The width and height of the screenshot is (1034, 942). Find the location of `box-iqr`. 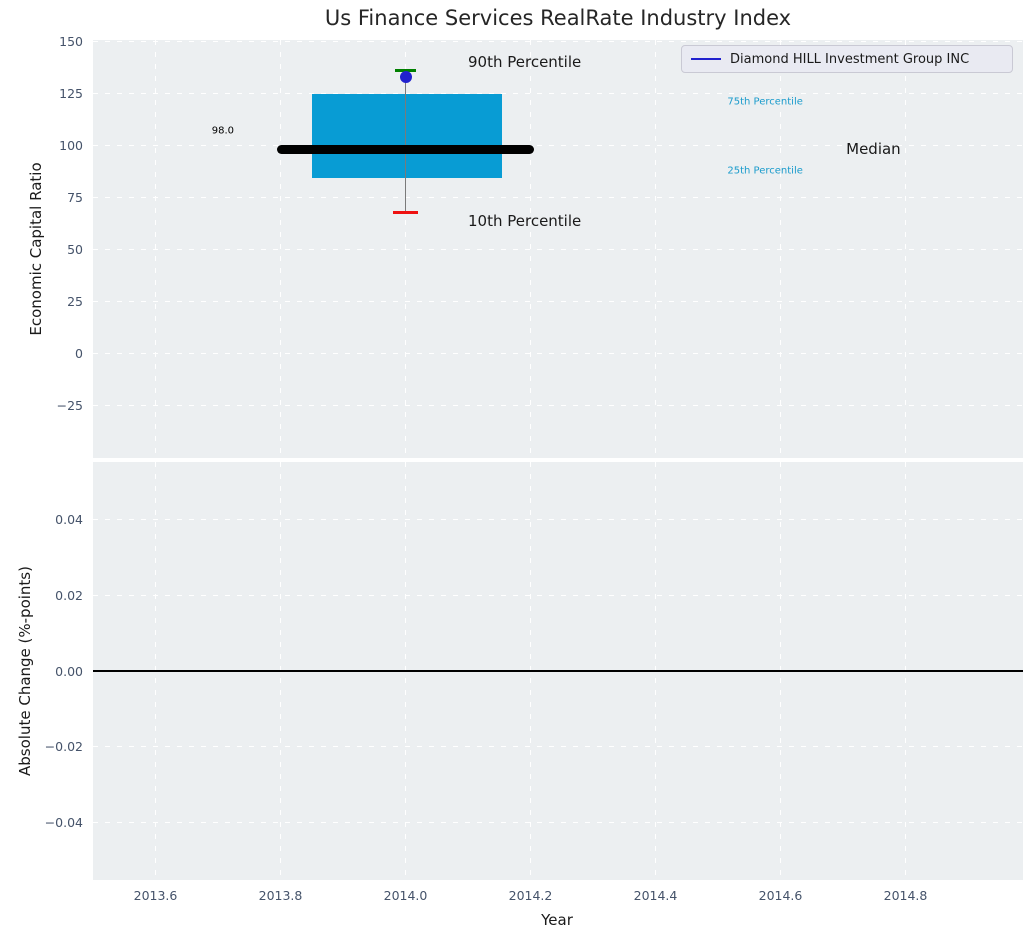

box-iqr is located at coordinates (407, 136).